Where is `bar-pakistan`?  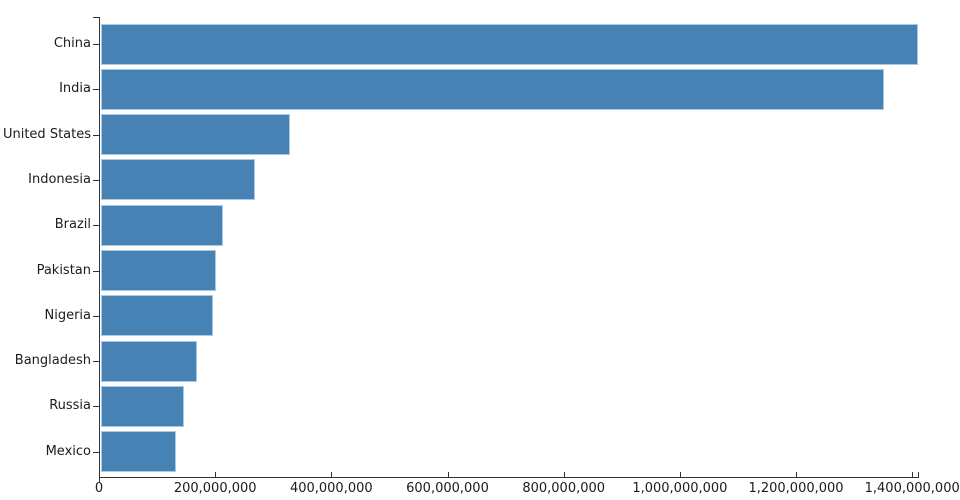 bar-pakistan is located at coordinates (158, 270).